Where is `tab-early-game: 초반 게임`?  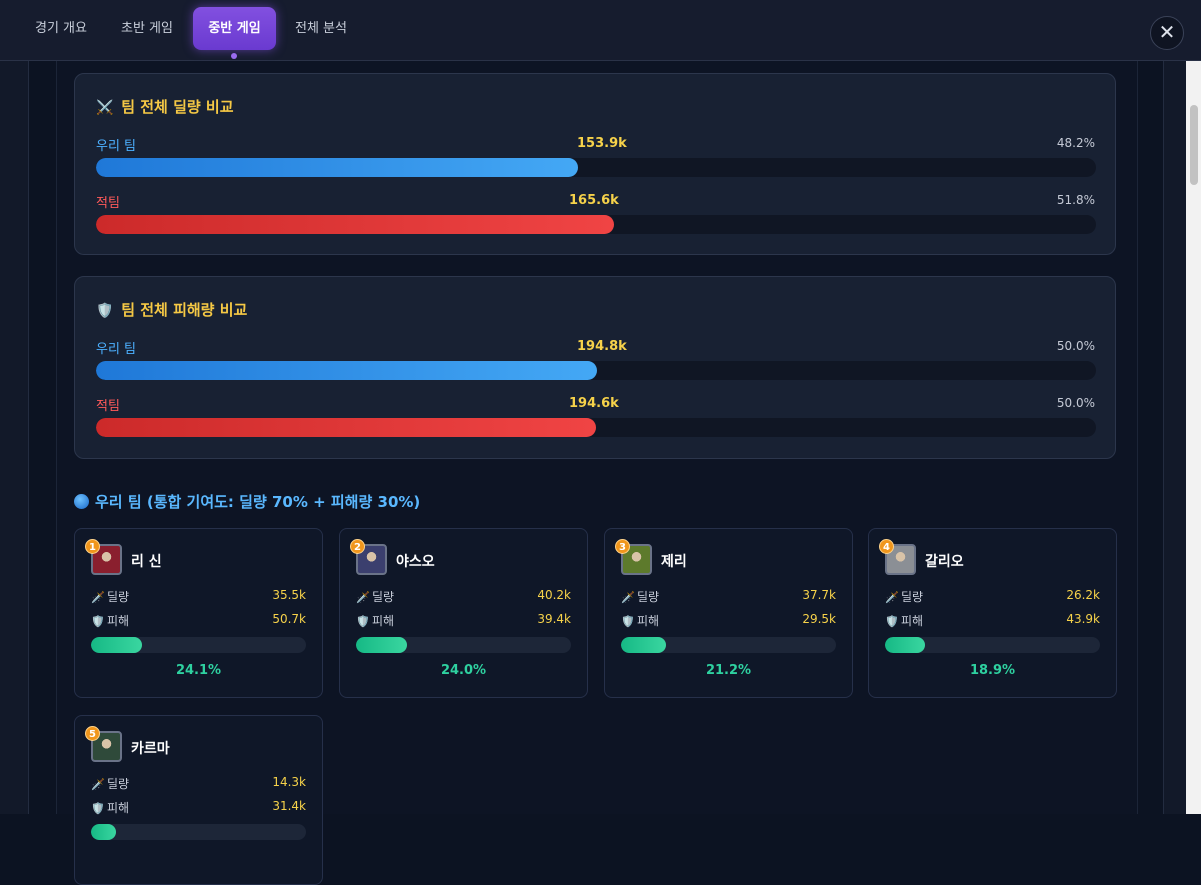
tab-early-game: 초반 게임 is located at coordinates (147, 28).